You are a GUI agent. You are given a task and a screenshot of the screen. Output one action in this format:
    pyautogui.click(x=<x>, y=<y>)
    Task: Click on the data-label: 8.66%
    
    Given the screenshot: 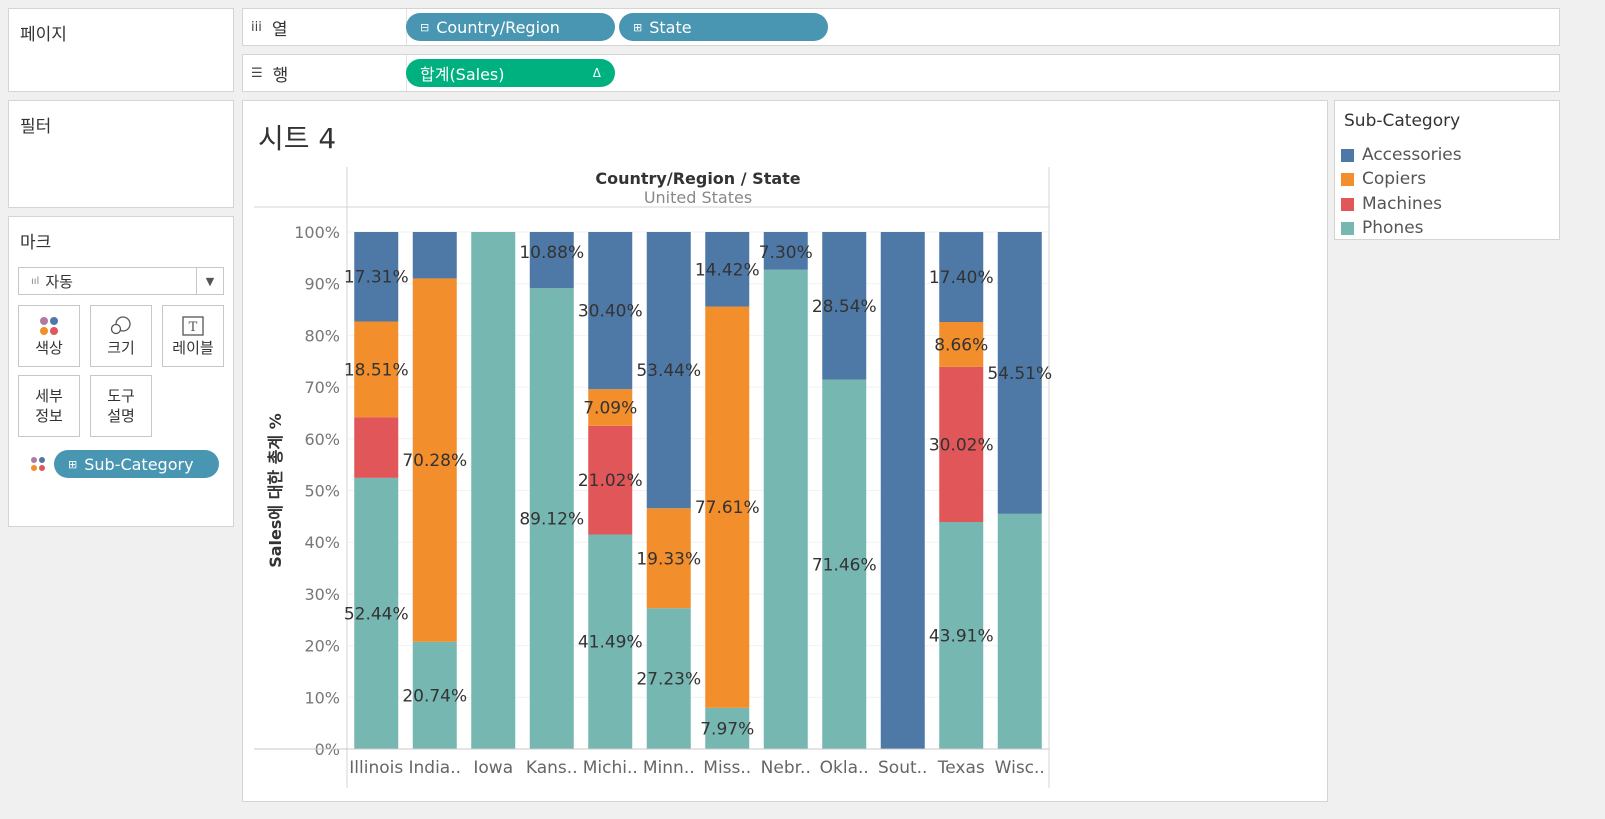 What is the action you would take?
    pyautogui.click(x=961, y=345)
    